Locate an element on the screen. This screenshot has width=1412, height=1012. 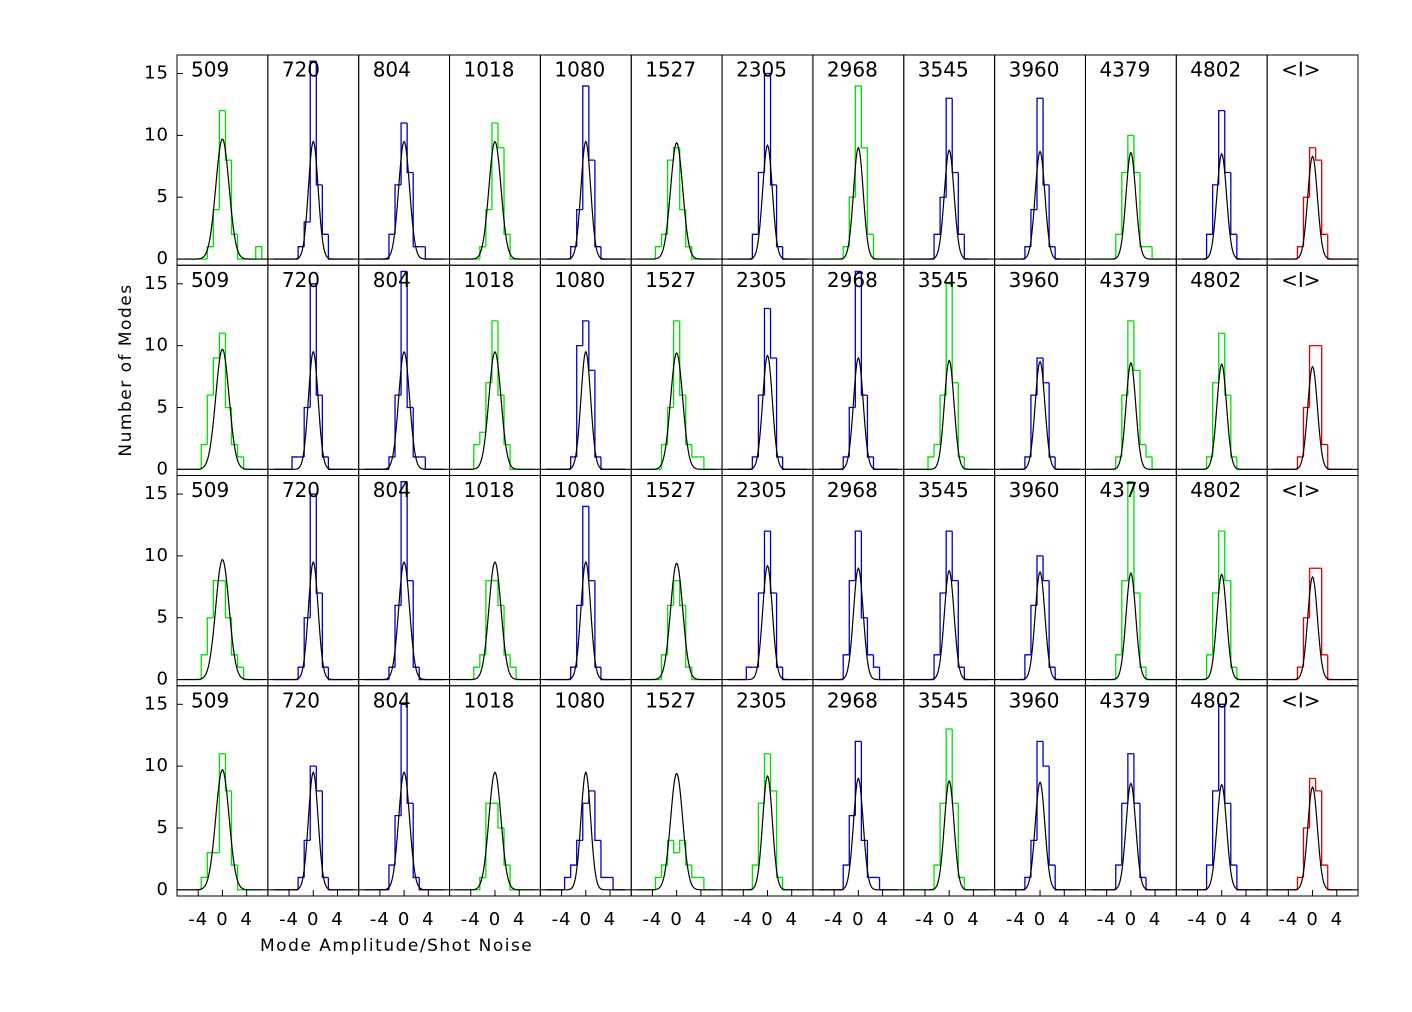
panel-title: 2305 is located at coordinates (761, 490).